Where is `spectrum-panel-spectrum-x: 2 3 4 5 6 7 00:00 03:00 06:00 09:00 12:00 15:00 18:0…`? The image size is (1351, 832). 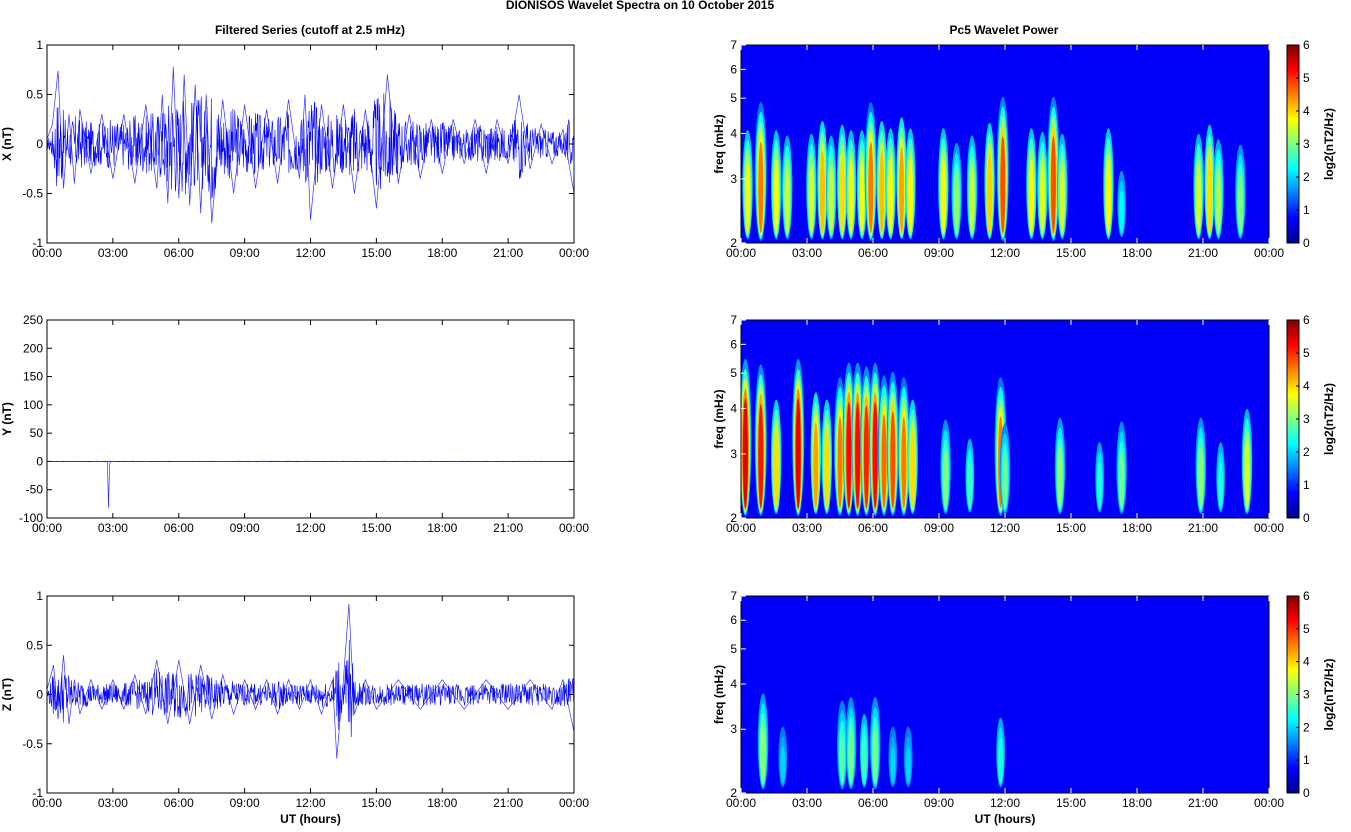
spectrum-panel-spectrum-x: 2 3 4 5 6 7 00:00 03:00 06:00 09:00 12:00 15:00 18:0… is located at coordinates (1024, 149).